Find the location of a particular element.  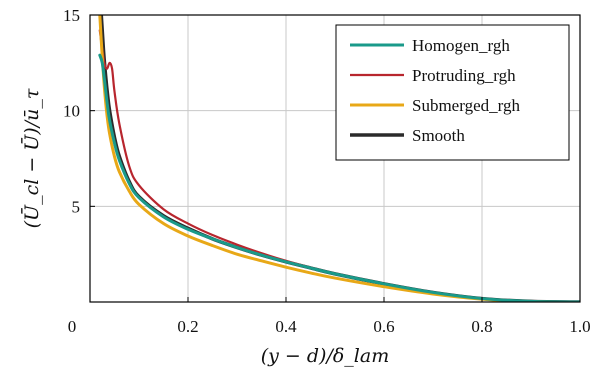

x-tick-label: 1.0 is located at coordinates (579, 326).